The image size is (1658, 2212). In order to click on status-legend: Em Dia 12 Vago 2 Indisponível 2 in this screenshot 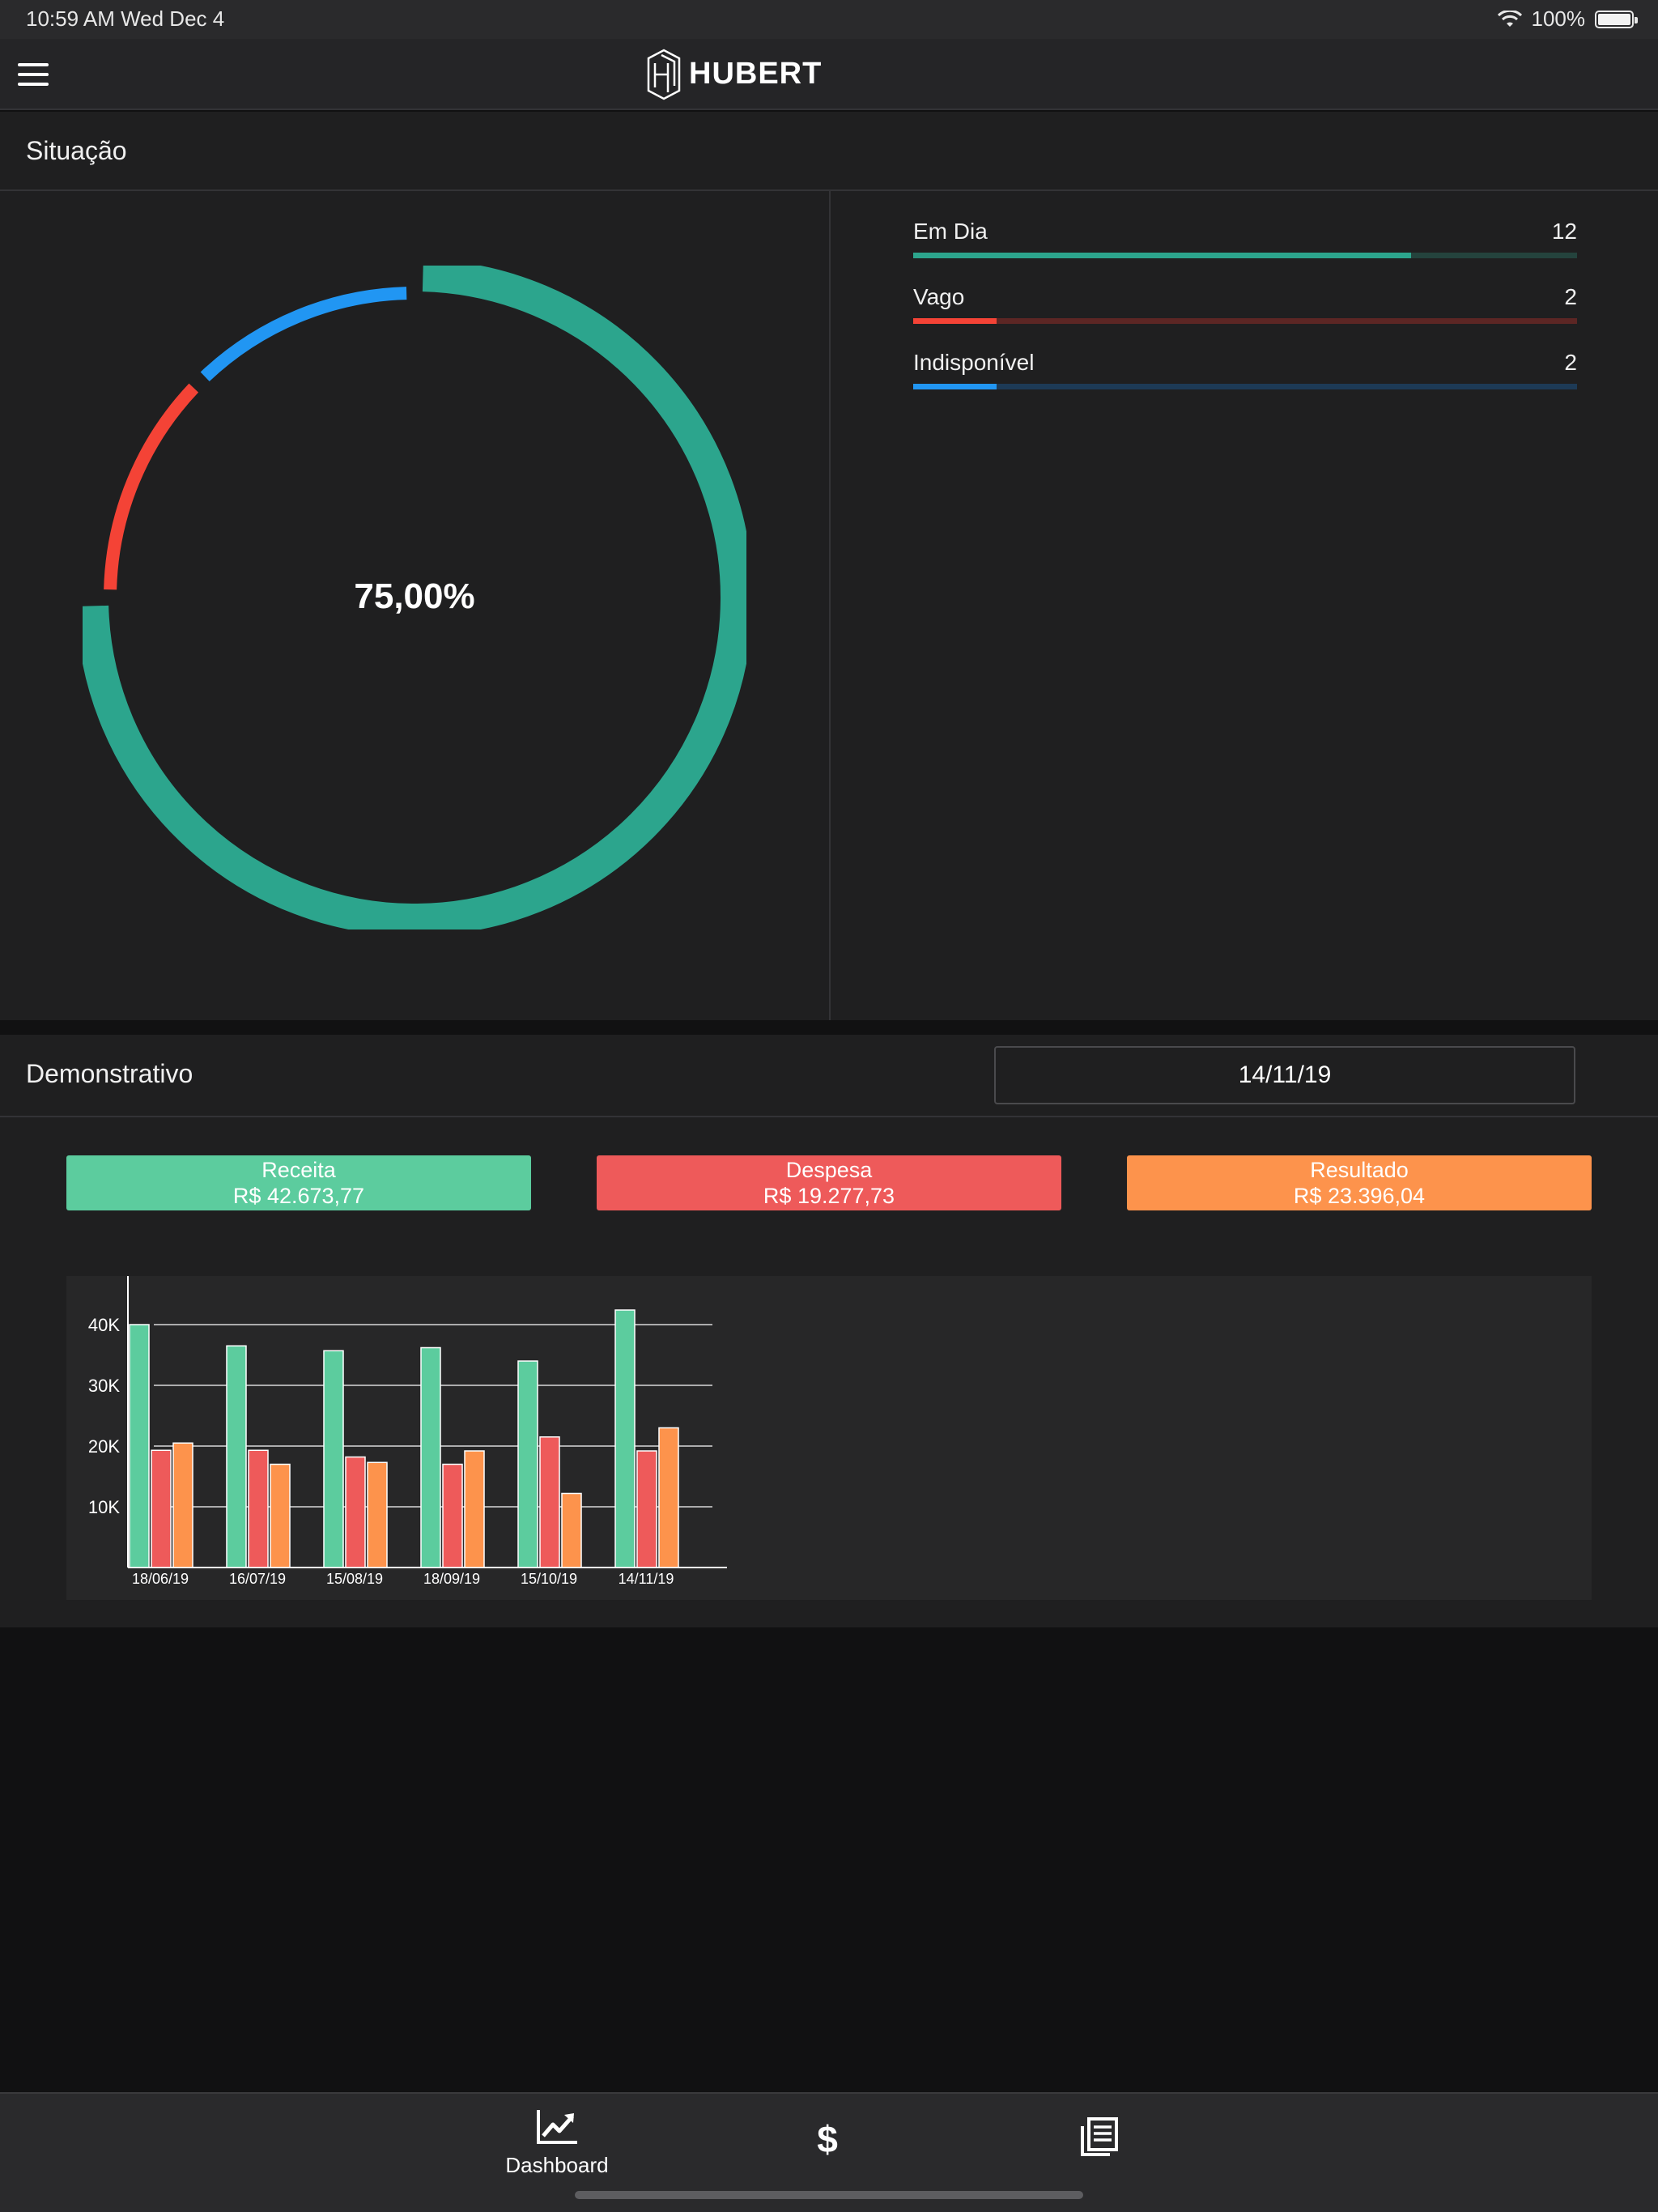, I will do `click(1245, 304)`.